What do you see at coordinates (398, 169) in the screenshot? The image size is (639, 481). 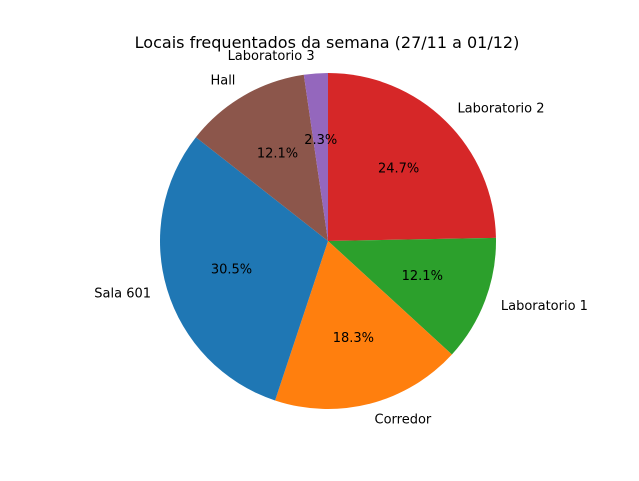 I see `slice-percent-laboratorio-2: 24.7%` at bounding box center [398, 169].